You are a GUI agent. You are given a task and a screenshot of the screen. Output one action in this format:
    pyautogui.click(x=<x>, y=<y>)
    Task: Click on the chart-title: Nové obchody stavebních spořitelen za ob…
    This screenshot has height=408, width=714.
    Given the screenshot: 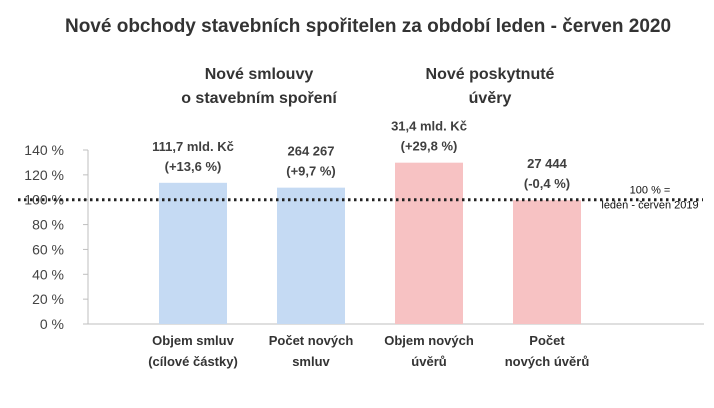 What is the action you would take?
    pyautogui.click(x=368, y=26)
    